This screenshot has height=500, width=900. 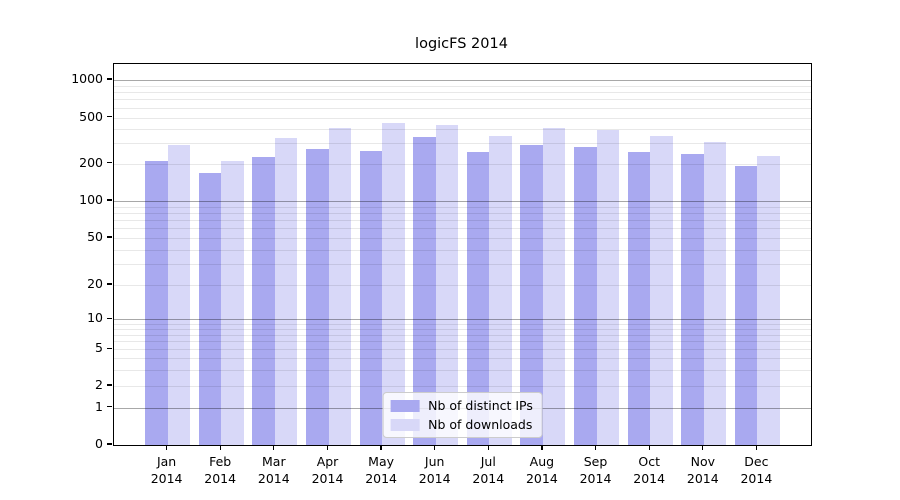 What do you see at coordinates (87, 78) in the screenshot?
I see `y-tick-label: 1000` at bounding box center [87, 78].